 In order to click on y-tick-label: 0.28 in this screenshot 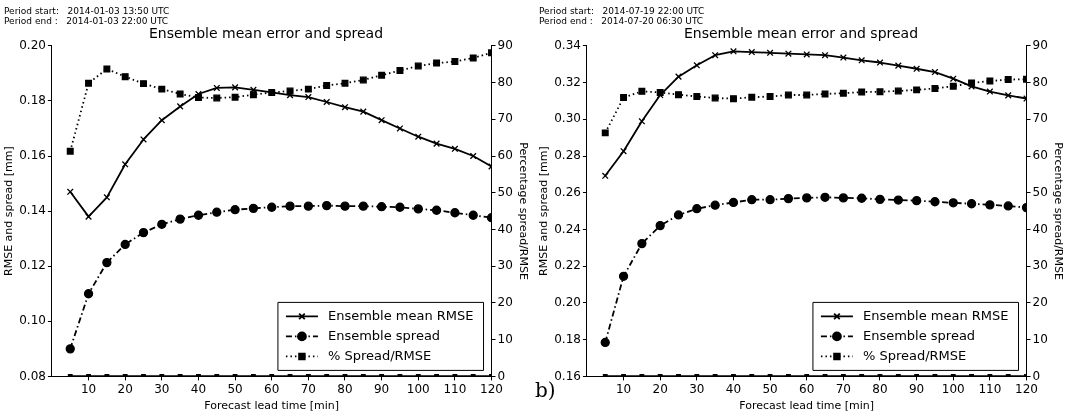, I will do `click(567, 155)`.